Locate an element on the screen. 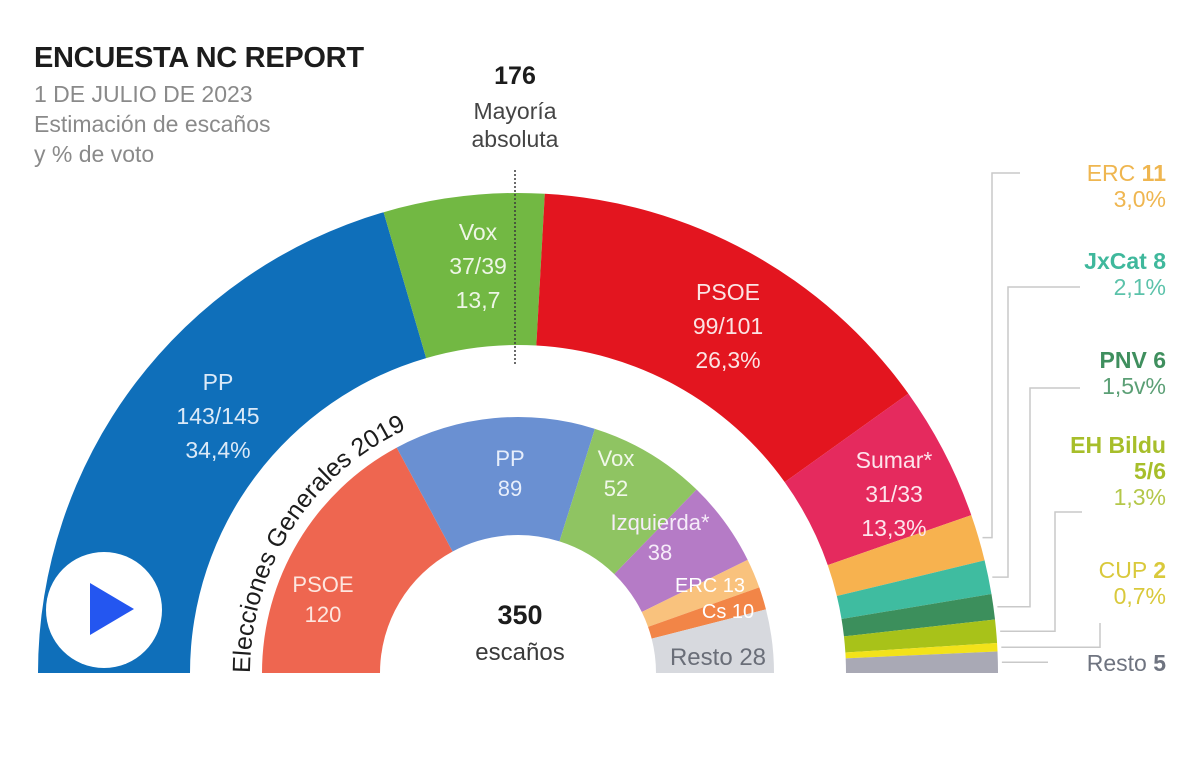  chart-subtitle-line2: y % de voto is located at coordinates (94, 154).